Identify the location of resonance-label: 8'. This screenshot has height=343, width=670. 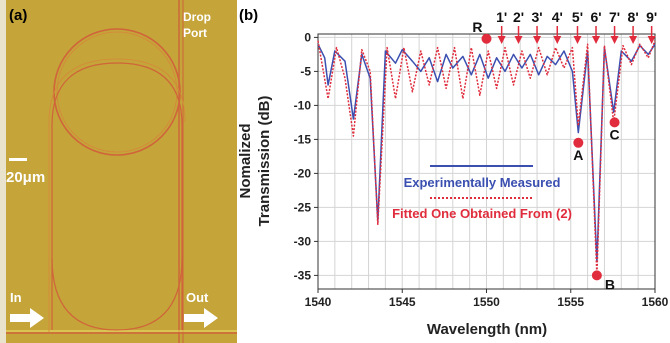
(633, 17).